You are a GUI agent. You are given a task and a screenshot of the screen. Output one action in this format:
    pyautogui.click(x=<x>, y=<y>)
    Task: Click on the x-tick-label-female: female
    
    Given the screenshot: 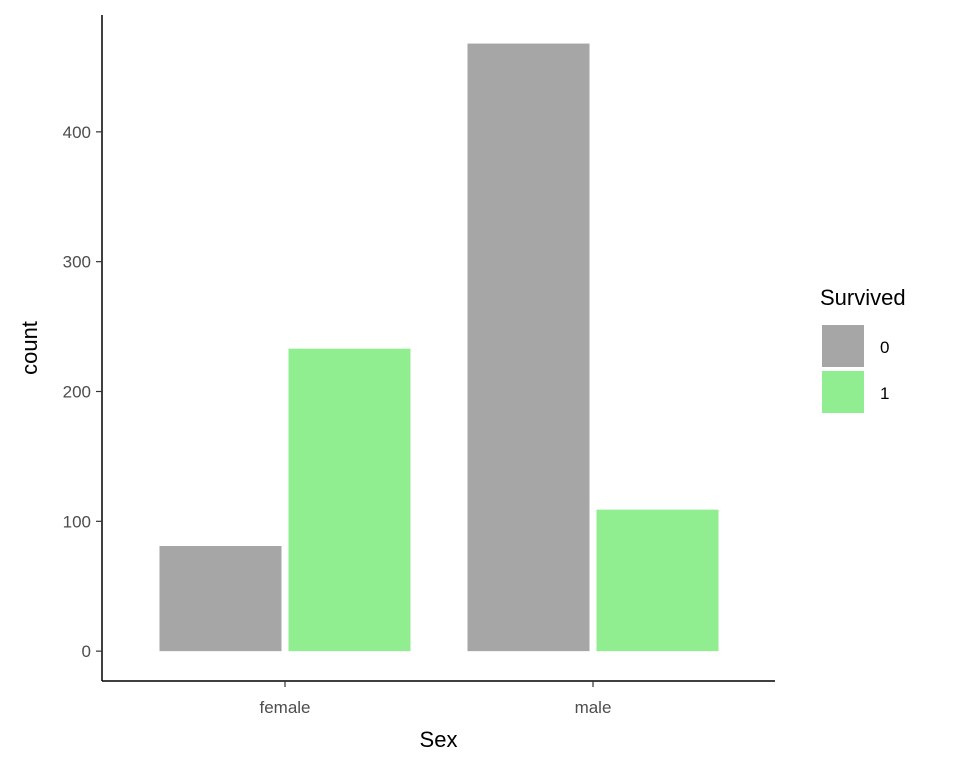 What is the action you would take?
    pyautogui.click(x=284, y=707)
    